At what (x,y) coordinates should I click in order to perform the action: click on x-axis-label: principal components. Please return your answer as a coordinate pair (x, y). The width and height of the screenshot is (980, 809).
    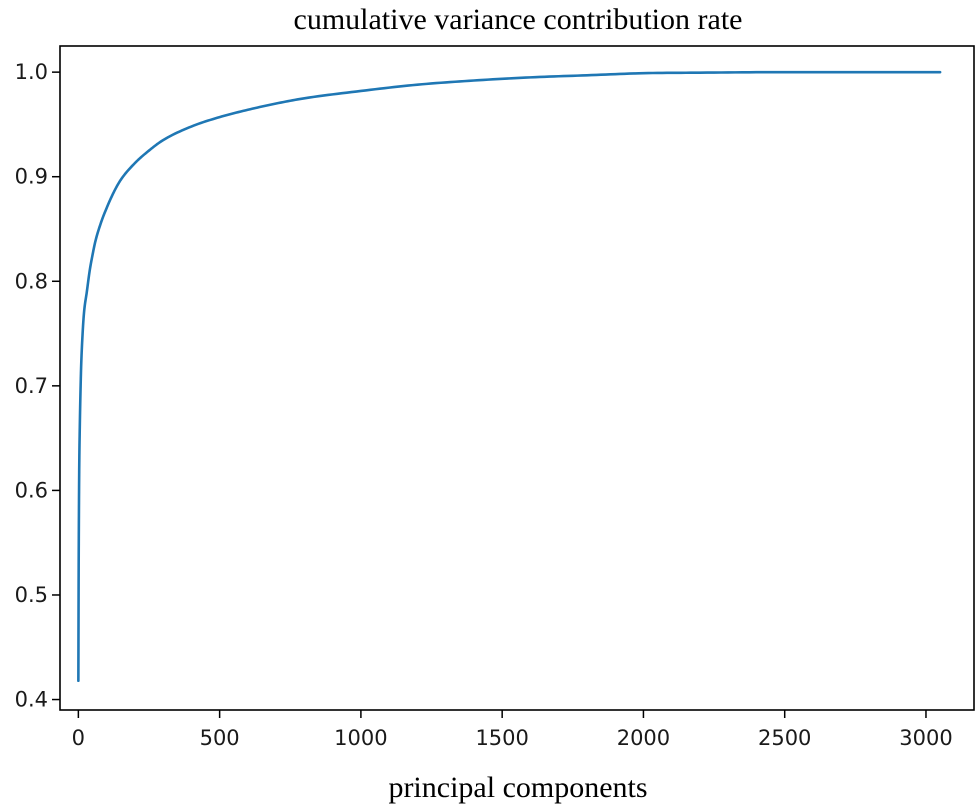
    Looking at the image, I should click on (517, 787).